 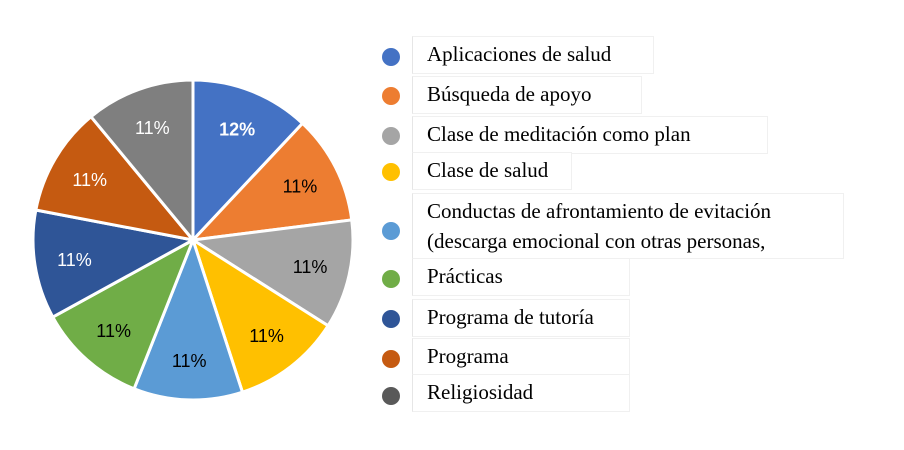 I want to click on legend-label: (descarga emocional con otras personas,, so click(x=596, y=241).